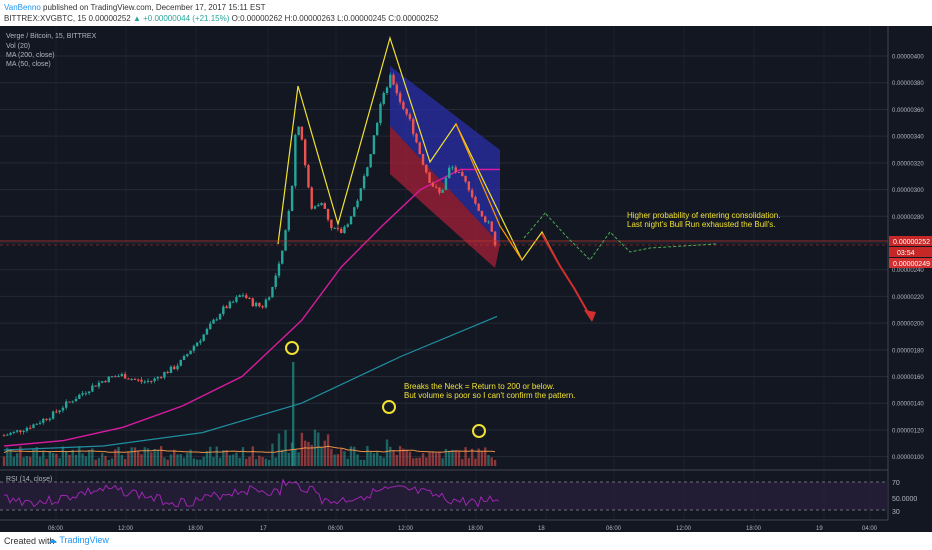 The image size is (932, 550). Describe the element at coordinates (908, 298) in the screenshot. I see `price-tick-label: 0.00000220` at that location.